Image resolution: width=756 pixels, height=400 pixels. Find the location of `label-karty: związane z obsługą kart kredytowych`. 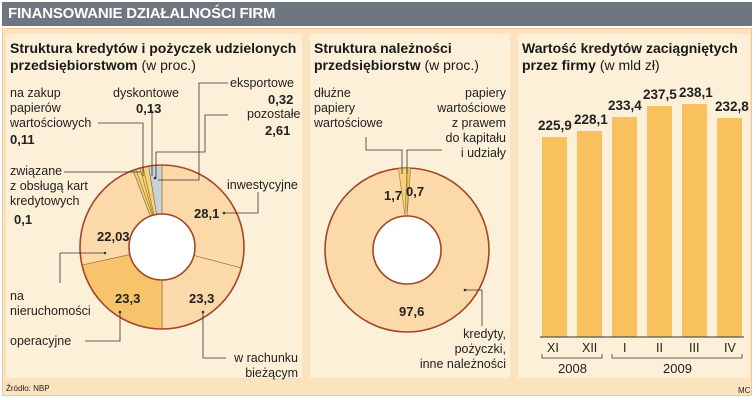

label-karty: związane z obsługą kart kredytowych is located at coordinates (49, 186).